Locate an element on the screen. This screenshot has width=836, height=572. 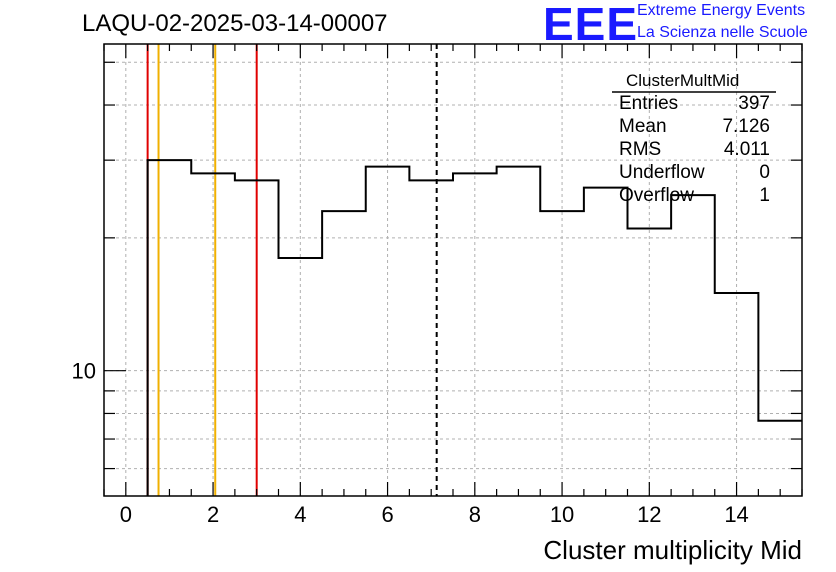
x-axis-label: Cluster multiplicity Mid is located at coordinates (672, 550).